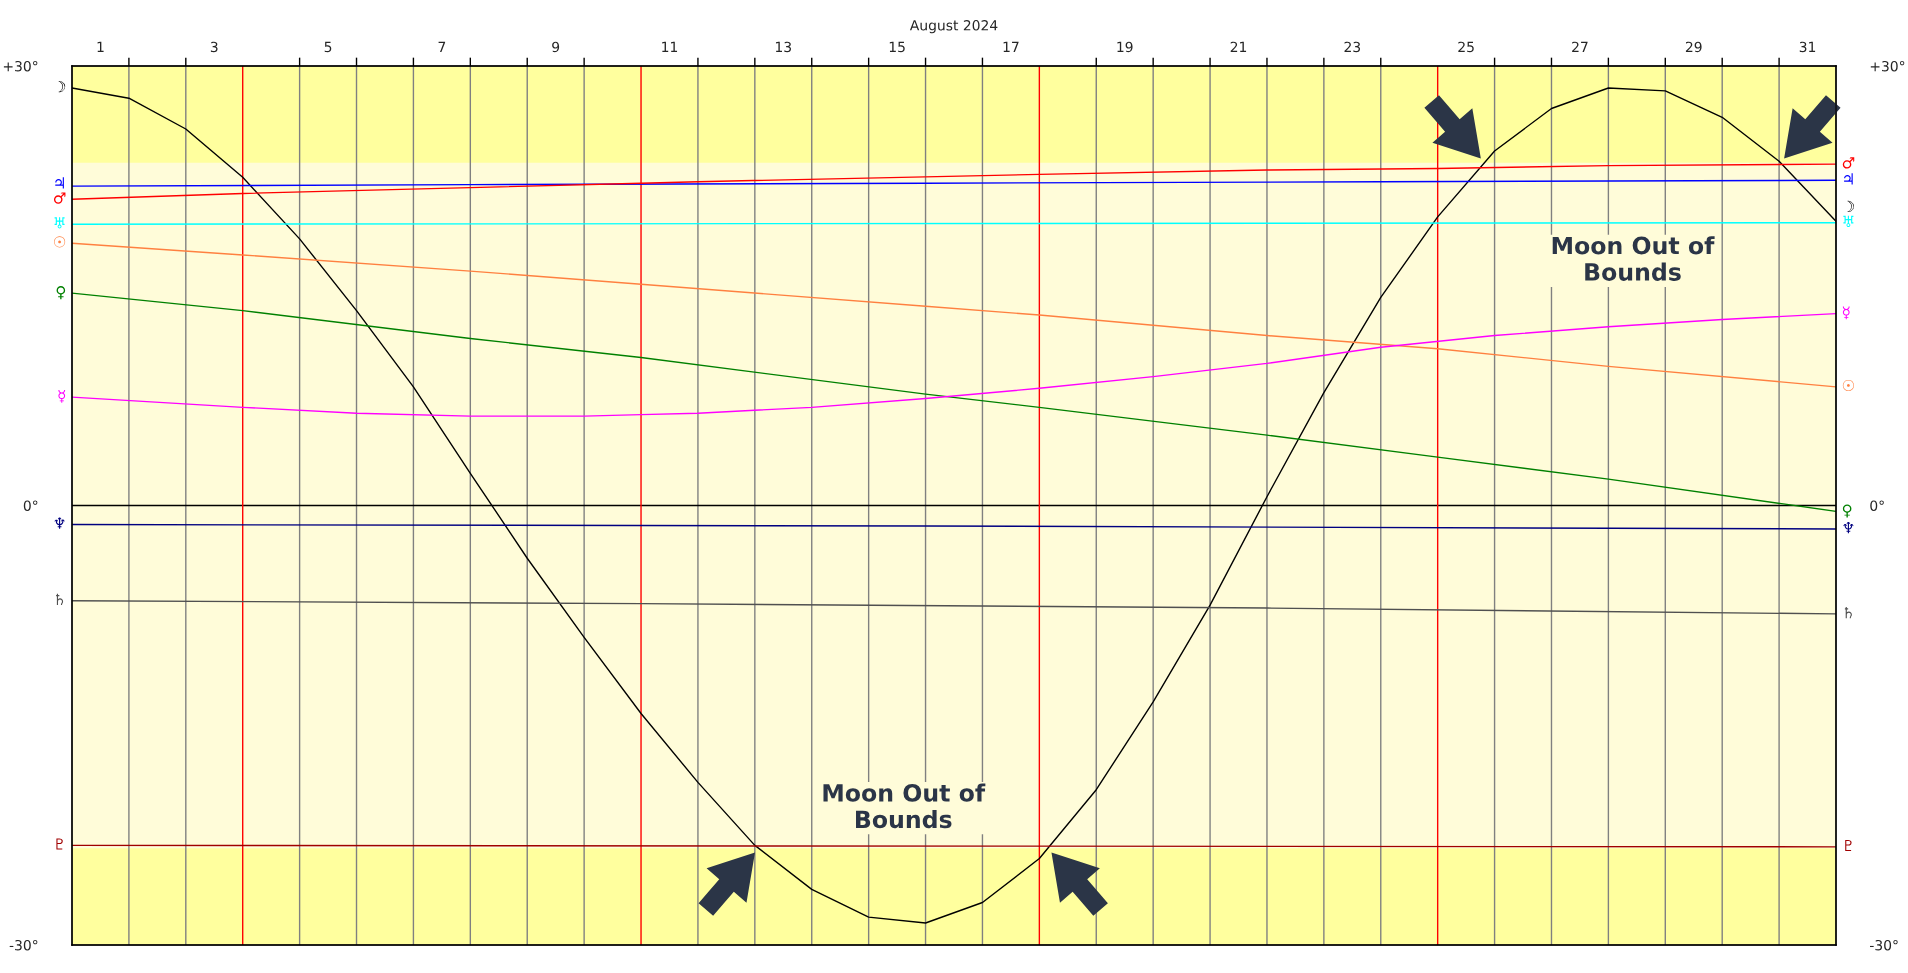 Image resolution: width=1908 pixels, height=973 pixels. Describe the element at coordinates (556, 47) in the screenshot. I see `x-tick-label: 9` at that location.